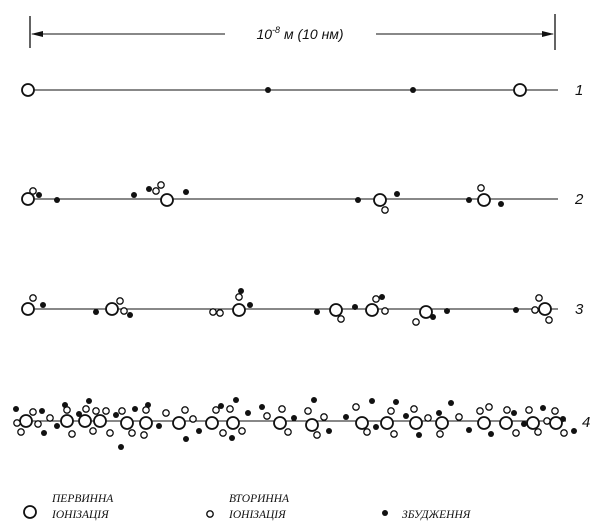 This screenshot has height=527, width=607. Describe the element at coordinates (37, 34) in the screenshot. I see `scale-left-arrowhead` at that location.